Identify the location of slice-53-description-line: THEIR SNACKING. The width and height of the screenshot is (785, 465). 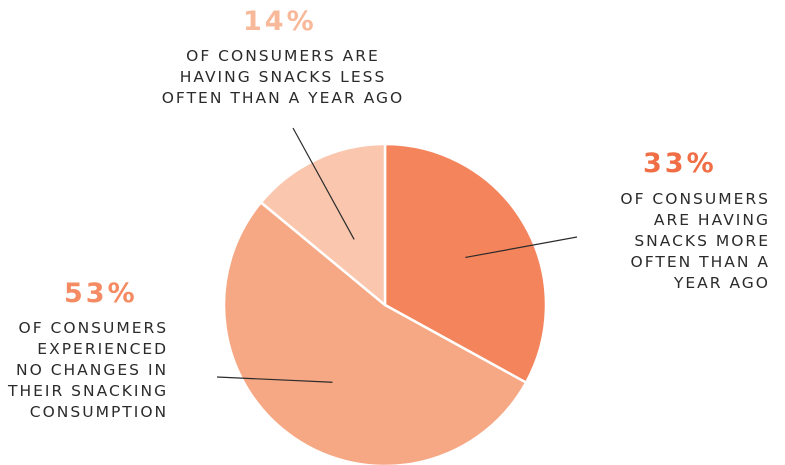
(88, 391).